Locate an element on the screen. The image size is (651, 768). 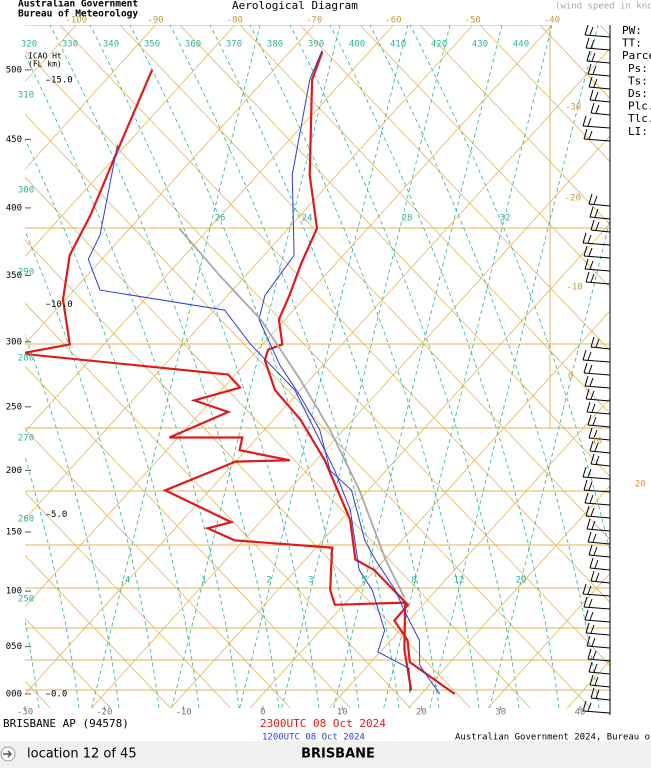
legend-entry: 1200UTC 08 Oct 2024 is located at coordinates (313, 738).